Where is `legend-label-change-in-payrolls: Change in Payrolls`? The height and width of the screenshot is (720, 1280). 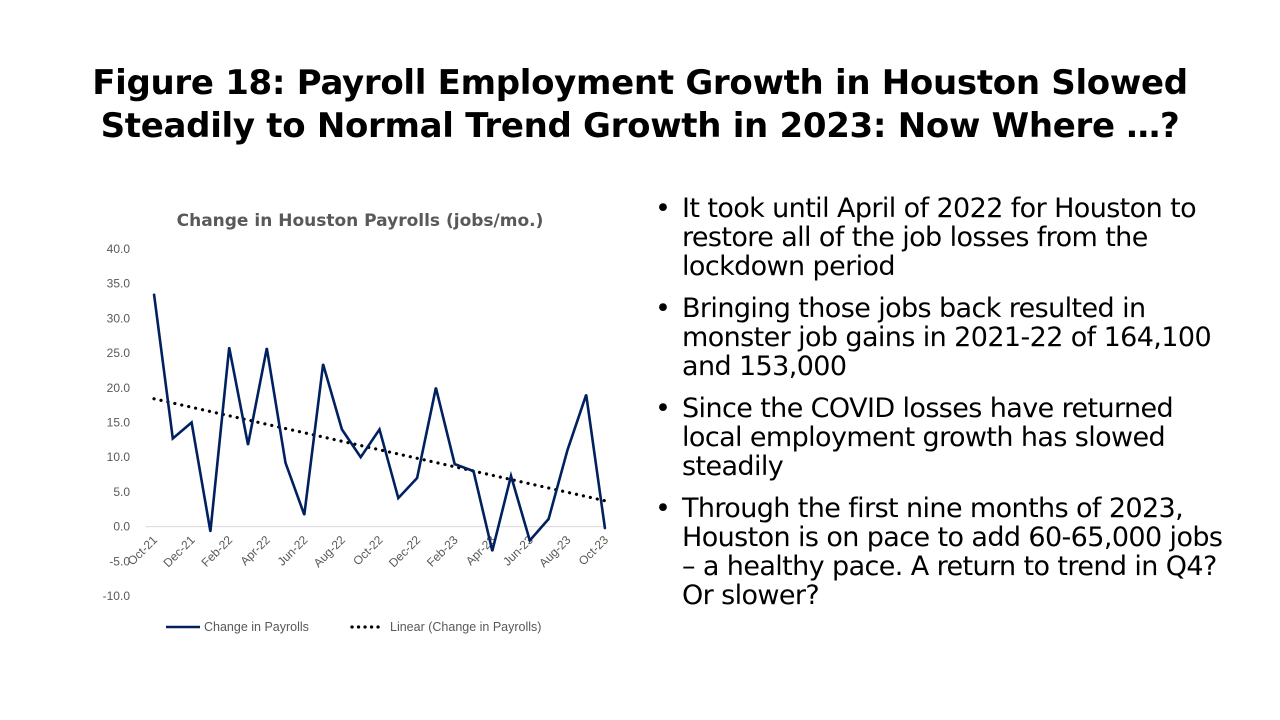 legend-label-change-in-payrolls: Change in Payrolls is located at coordinates (256, 627).